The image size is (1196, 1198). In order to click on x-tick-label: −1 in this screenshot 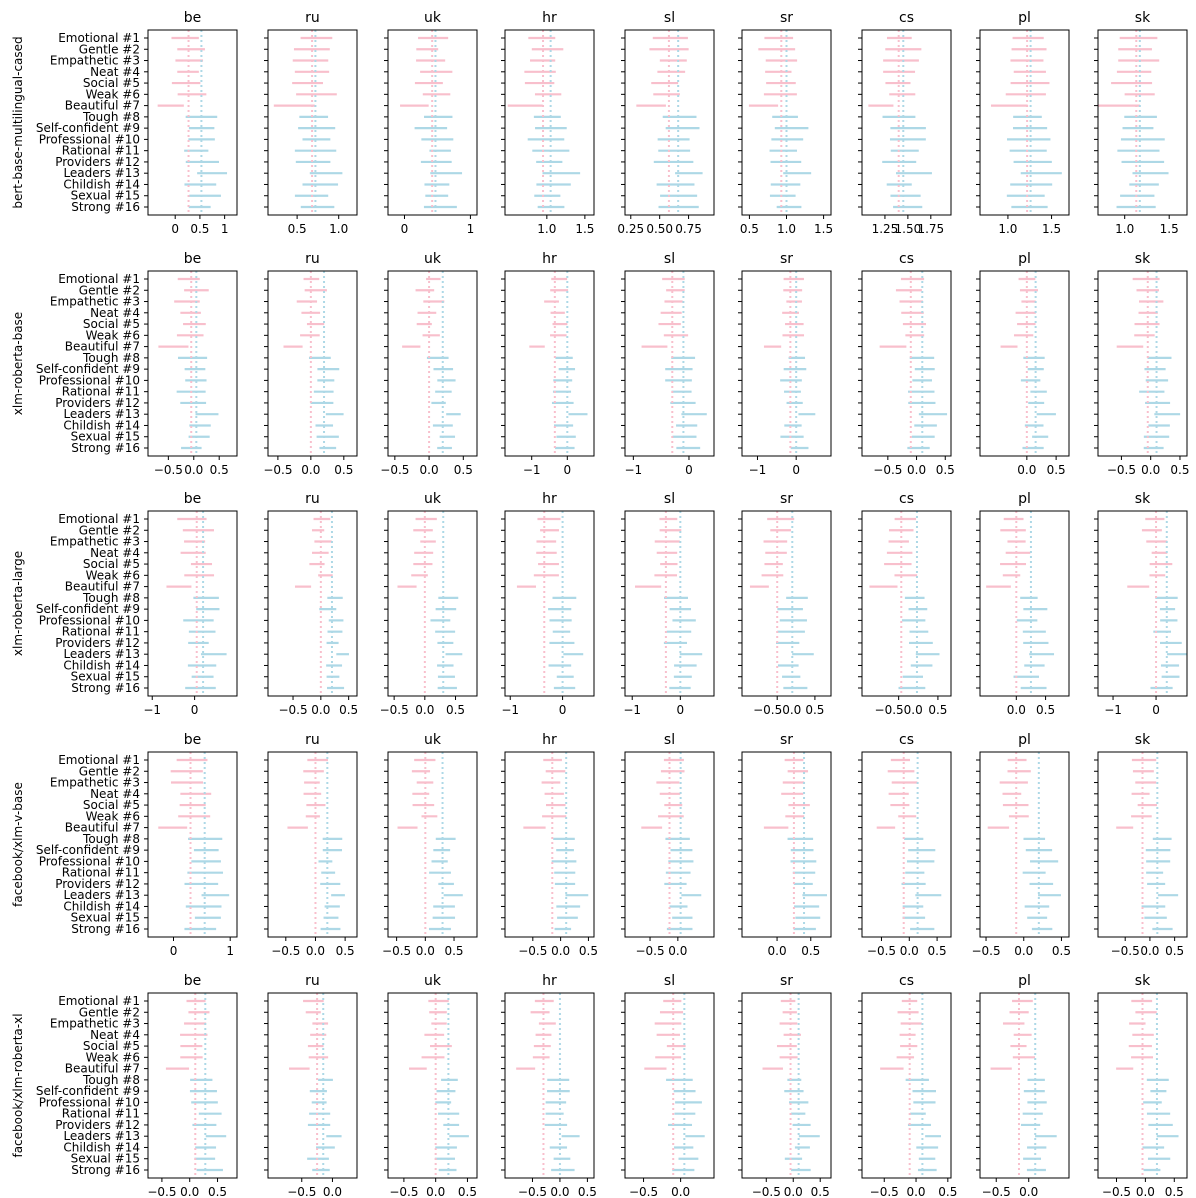, I will do `click(758, 470)`.